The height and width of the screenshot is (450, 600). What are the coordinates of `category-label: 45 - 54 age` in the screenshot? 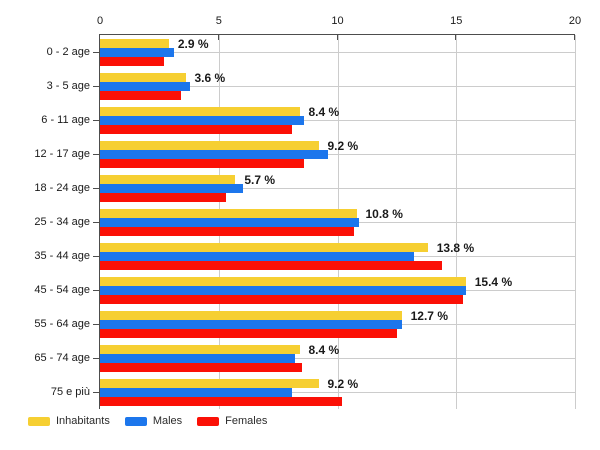 It's located at (62, 290).